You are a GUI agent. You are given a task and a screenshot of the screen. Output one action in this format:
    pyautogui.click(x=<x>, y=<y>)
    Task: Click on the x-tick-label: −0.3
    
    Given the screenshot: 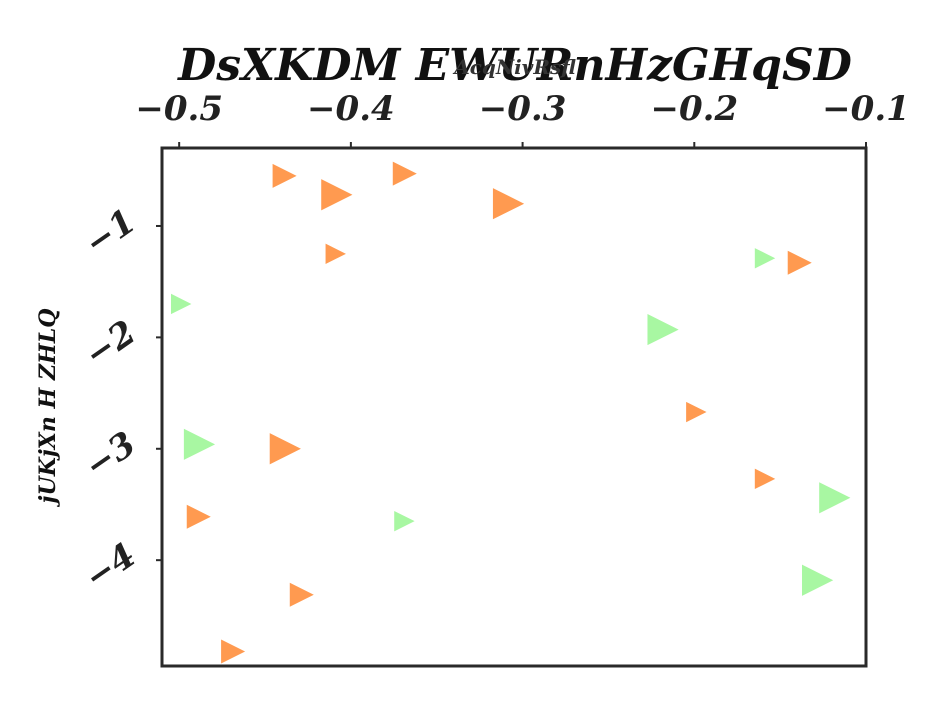 What is the action you would take?
    pyautogui.click(x=523, y=109)
    